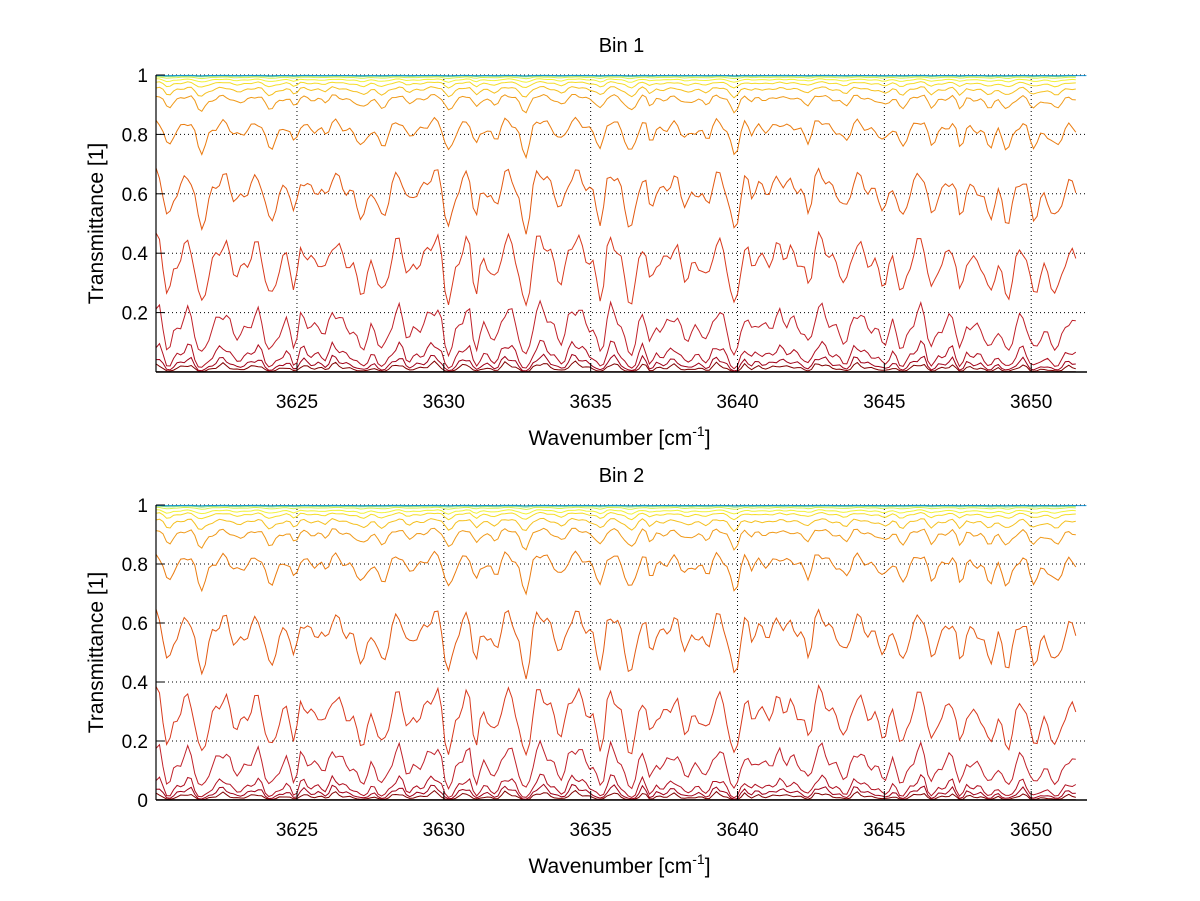 This screenshot has height=901, width=1200. I want to click on y-tick-label: 0, so click(142, 801).